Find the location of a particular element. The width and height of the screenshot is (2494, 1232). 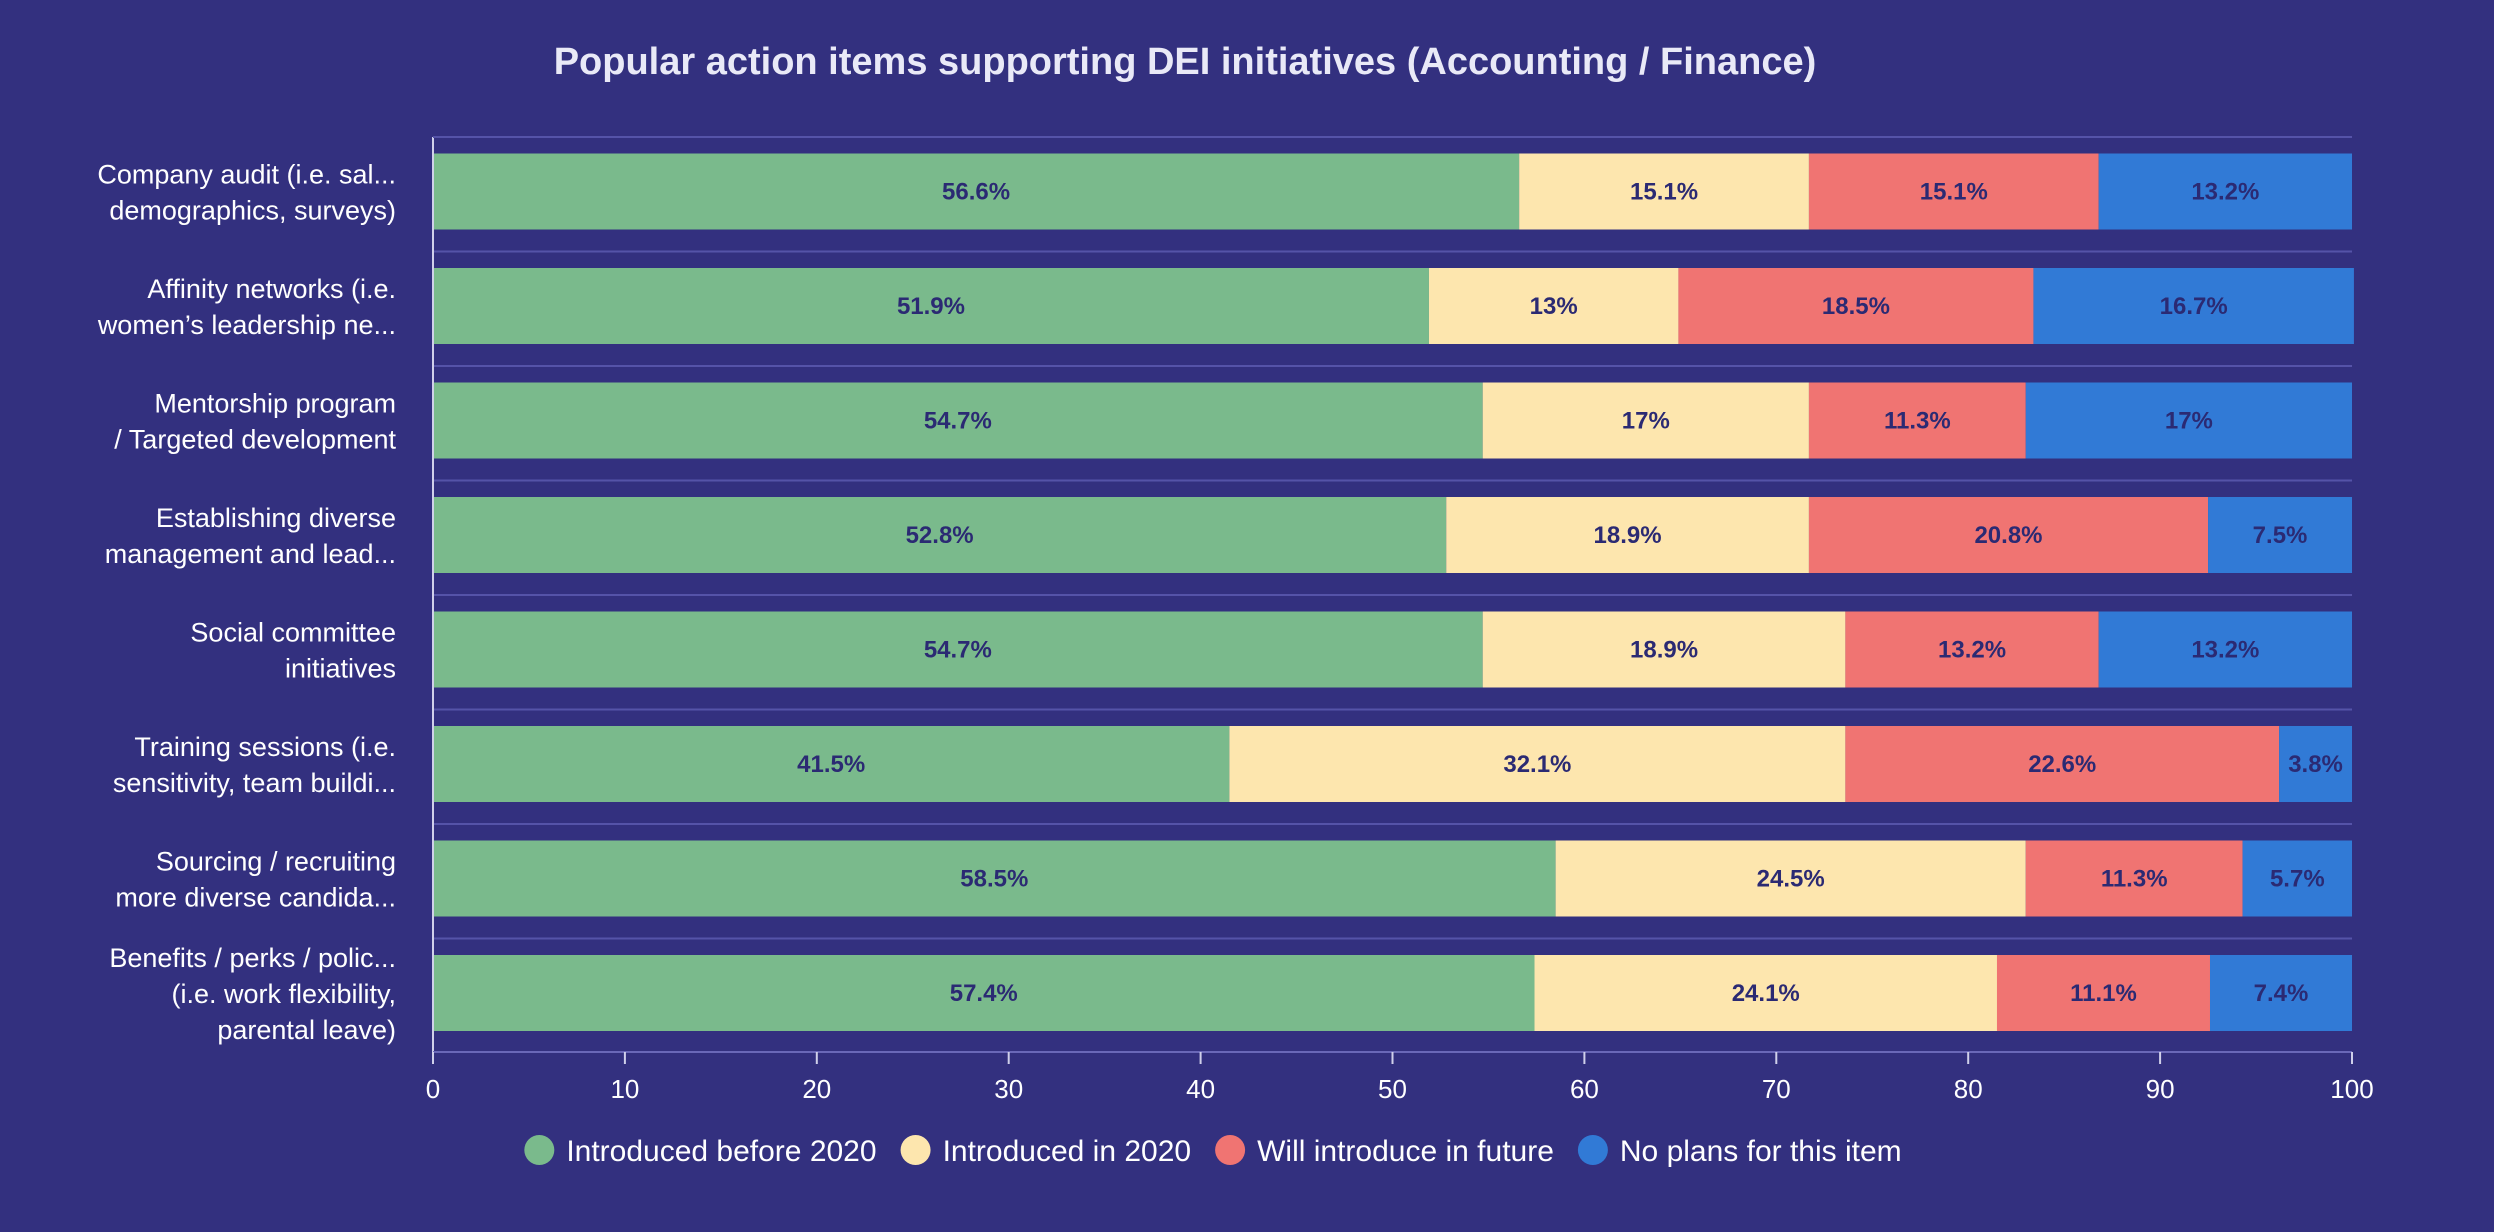

bar-value-label: 56.6% is located at coordinates (976, 192).